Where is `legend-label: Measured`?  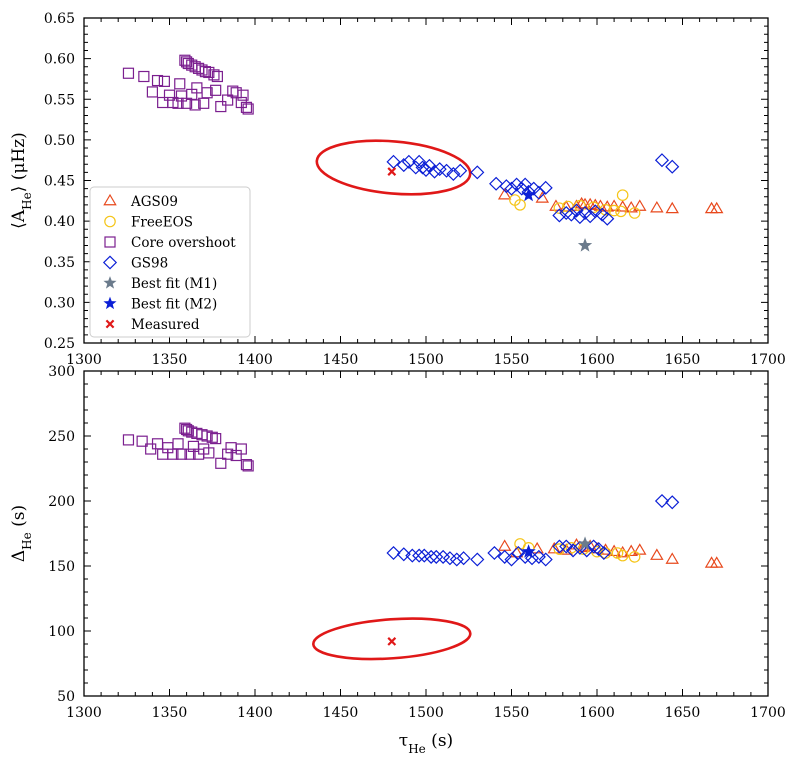 legend-label: Measured is located at coordinates (165, 325).